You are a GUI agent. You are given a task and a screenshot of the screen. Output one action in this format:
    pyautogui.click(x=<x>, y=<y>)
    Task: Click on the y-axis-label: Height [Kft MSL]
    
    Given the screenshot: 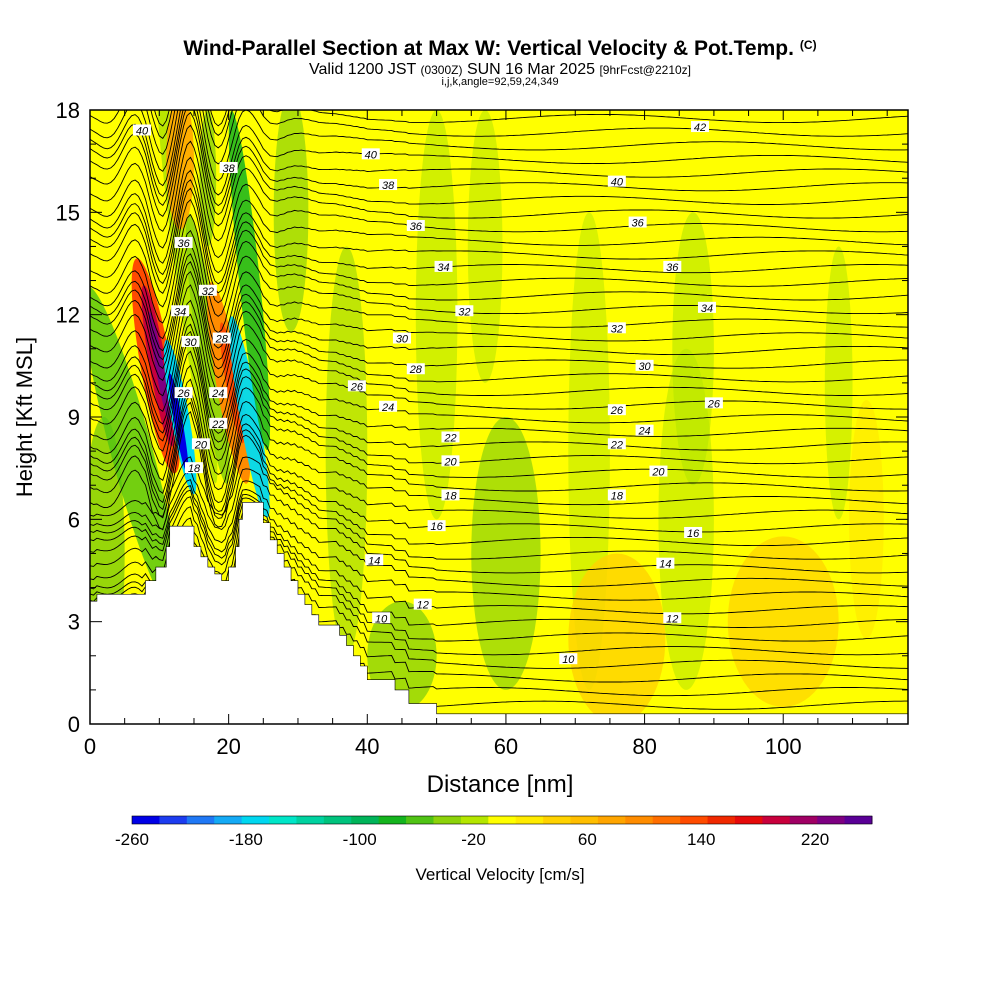 What is the action you would take?
    pyautogui.click(x=24, y=417)
    